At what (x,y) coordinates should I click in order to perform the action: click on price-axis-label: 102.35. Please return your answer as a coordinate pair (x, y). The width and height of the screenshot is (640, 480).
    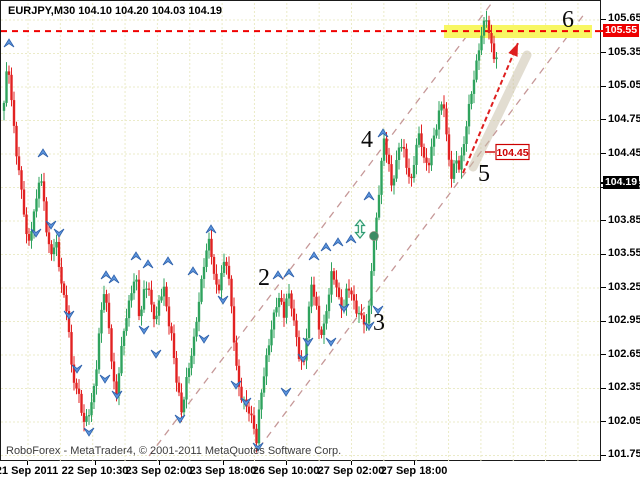
    Looking at the image, I should click on (624, 387).